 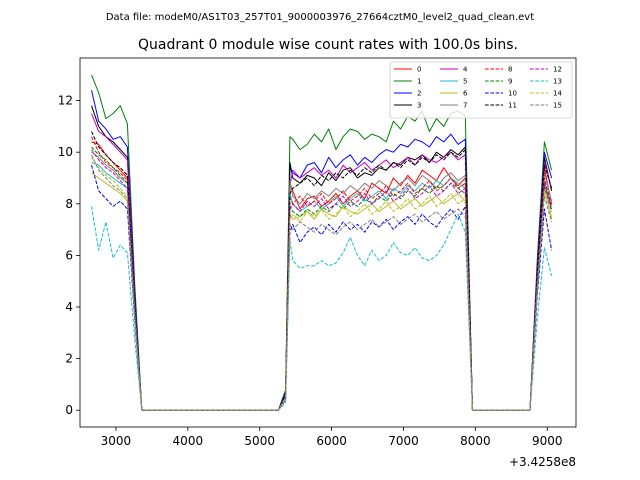 I want to click on legend-label-10: 10, so click(x=512, y=94).